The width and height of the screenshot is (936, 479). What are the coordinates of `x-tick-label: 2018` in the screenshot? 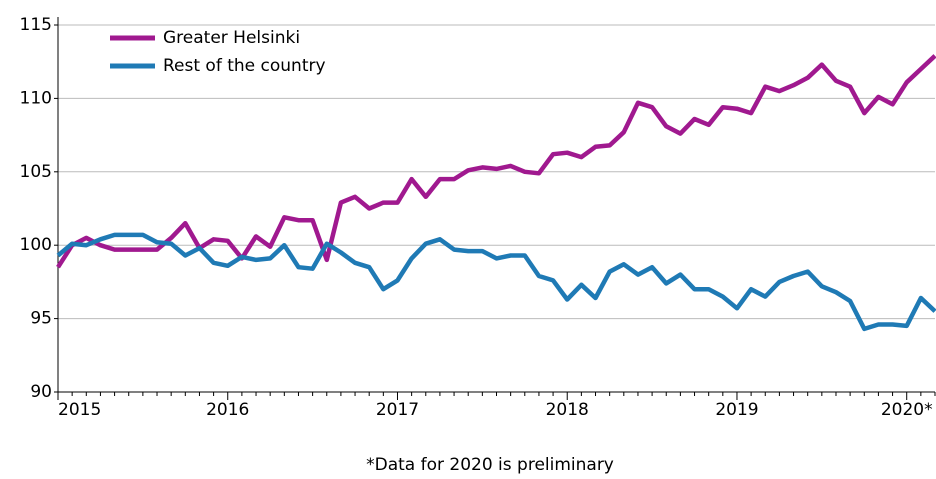 It's located at (567, 410).